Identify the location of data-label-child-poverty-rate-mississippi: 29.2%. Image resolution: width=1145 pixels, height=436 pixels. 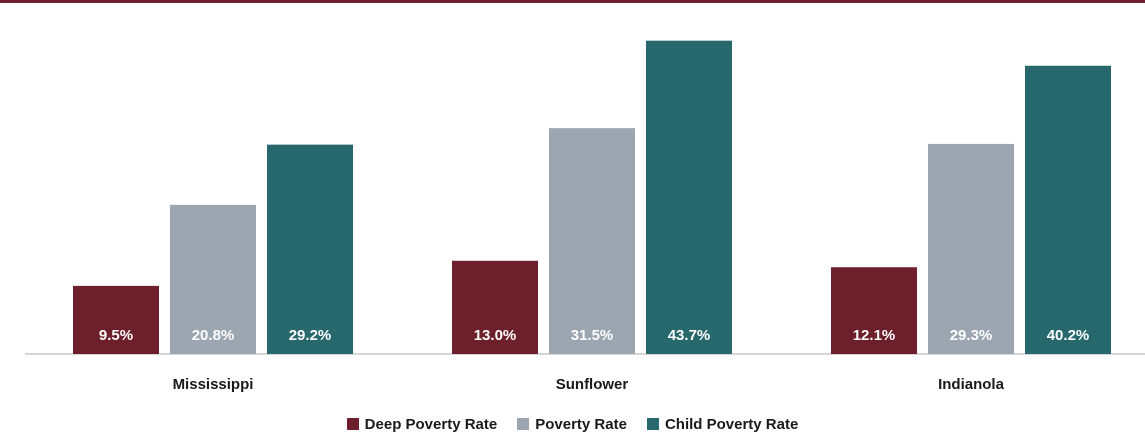
(310, 335).